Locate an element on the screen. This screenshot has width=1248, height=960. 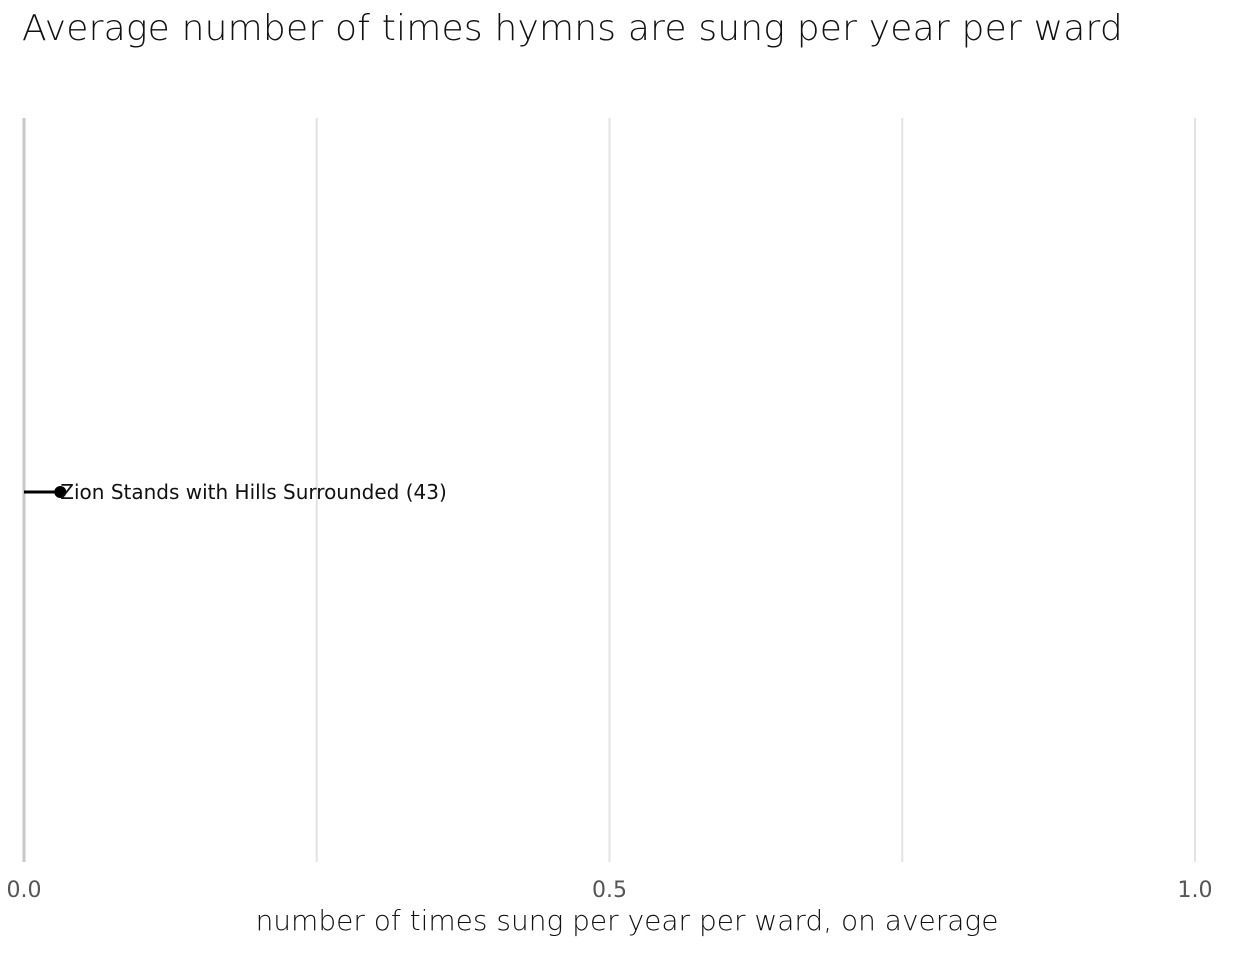
point-label: Zion Stands with Hills Surrounded (43) is located at coordinates (253, 492).